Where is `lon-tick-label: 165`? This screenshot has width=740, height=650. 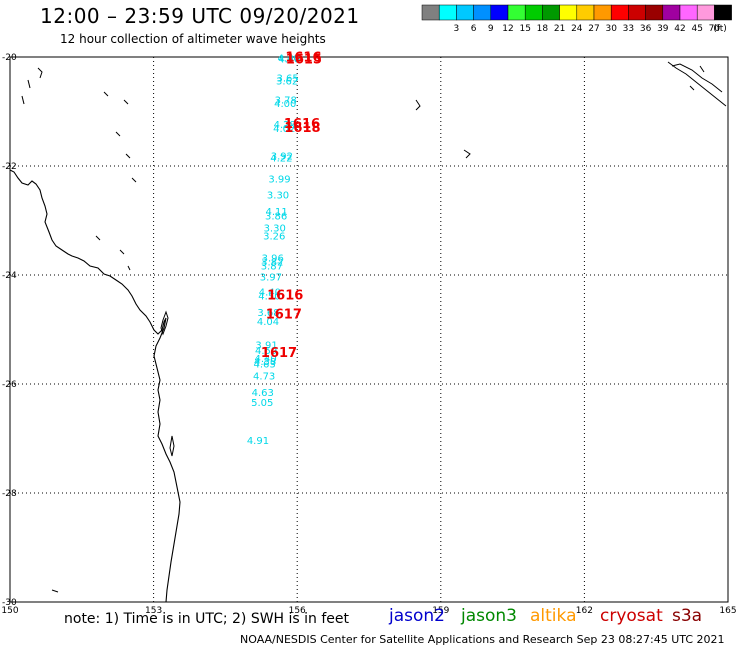
lon-tick-label: 165 is located at coordinates (727, 611).